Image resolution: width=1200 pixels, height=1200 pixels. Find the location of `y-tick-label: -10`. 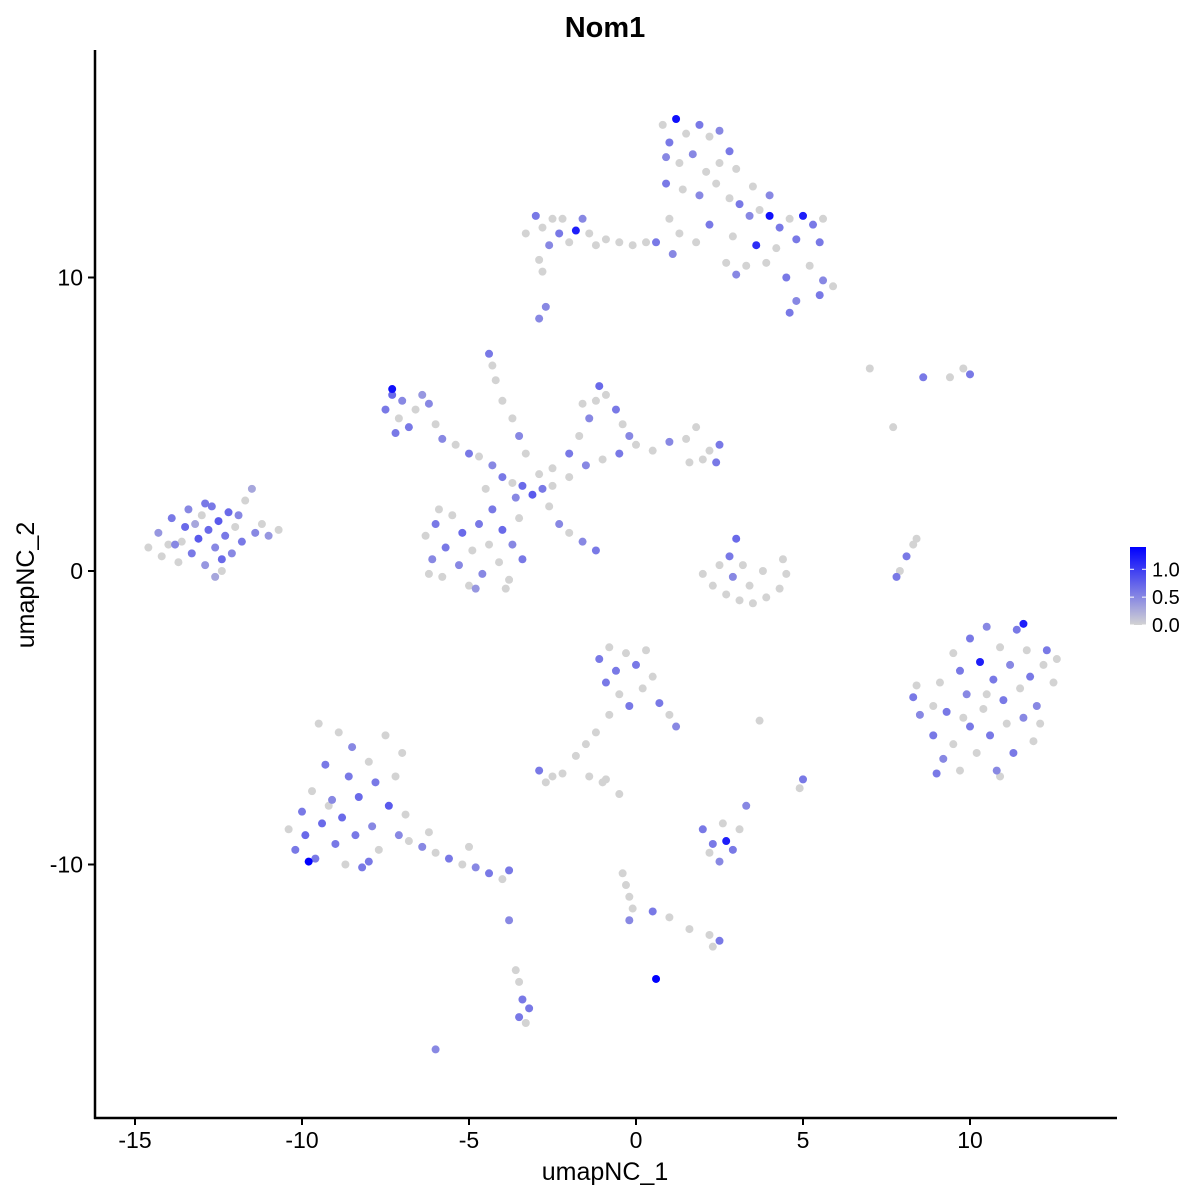

y-tick-label: -10 is located at coordinates (66, 865).